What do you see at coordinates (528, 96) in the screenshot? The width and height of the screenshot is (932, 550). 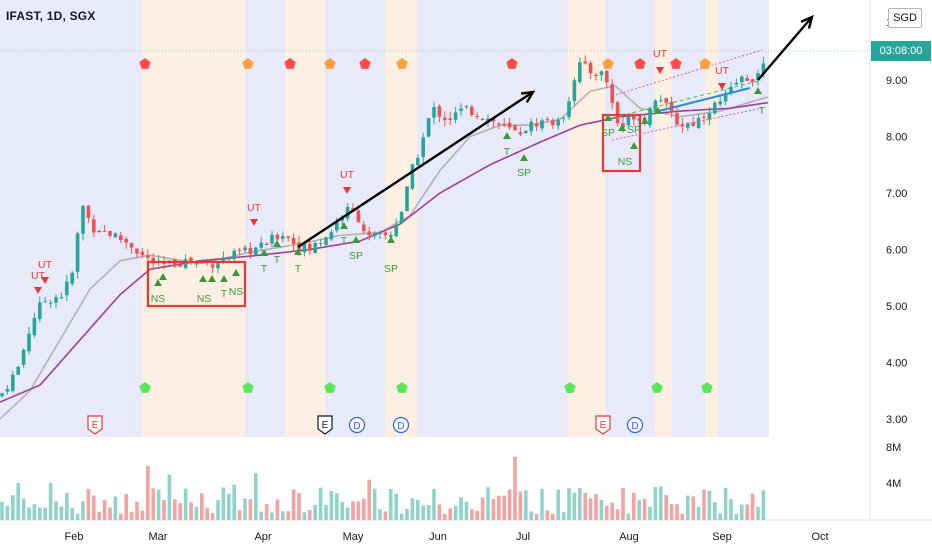 I see `trend-arrow-head` at bounding box center [528, 96].